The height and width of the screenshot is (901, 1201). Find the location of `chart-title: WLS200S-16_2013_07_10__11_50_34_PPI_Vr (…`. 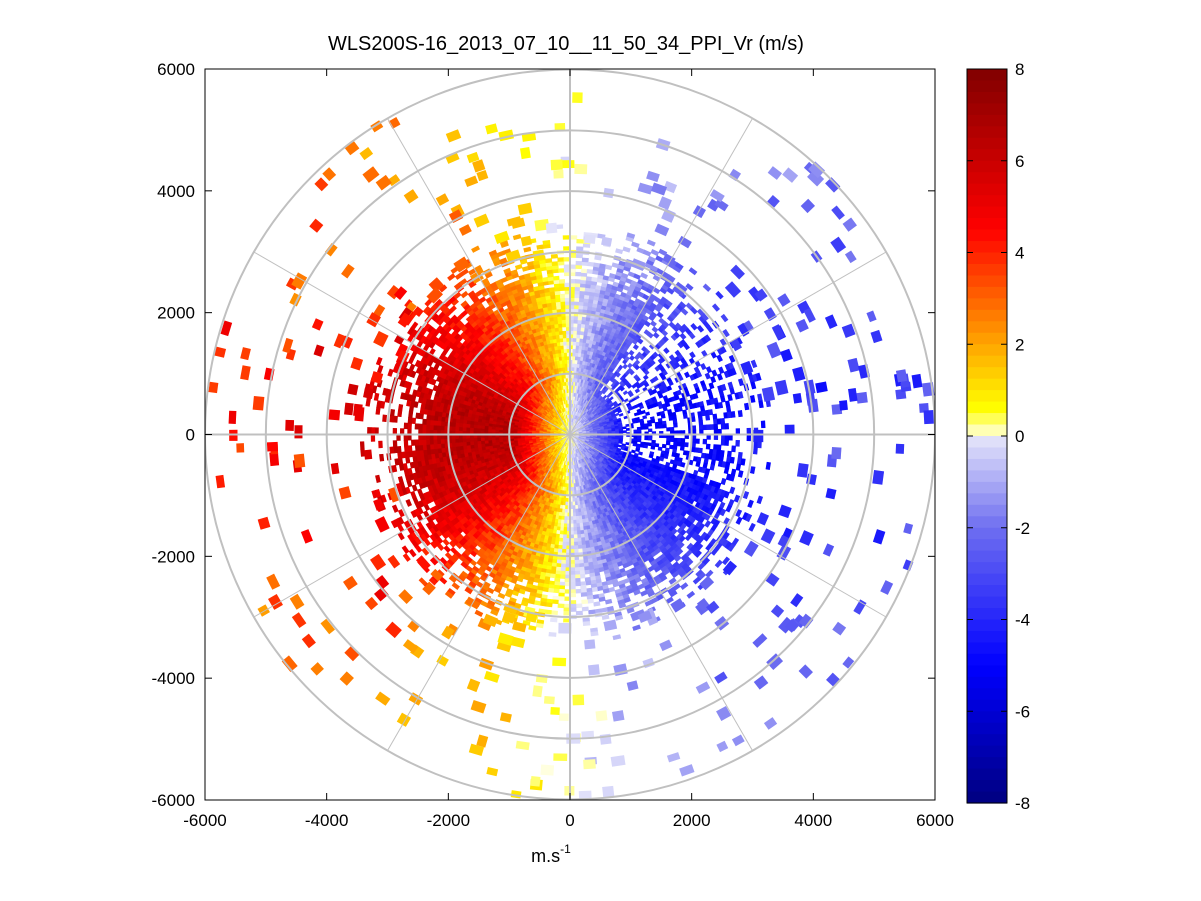

chart-title: WLS200S-16_2013_07_10__11_50_34_PPI_Vr (… is located at coordinates (566, 44).